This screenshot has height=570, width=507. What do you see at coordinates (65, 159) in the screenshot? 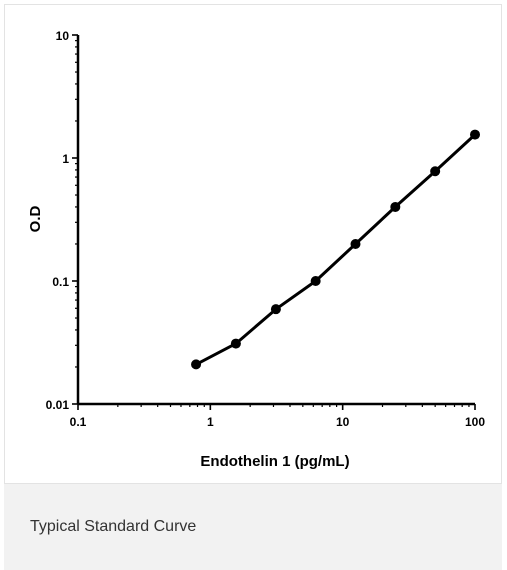
I see `y-tick-label: 1` at bounding box center [65, 159].